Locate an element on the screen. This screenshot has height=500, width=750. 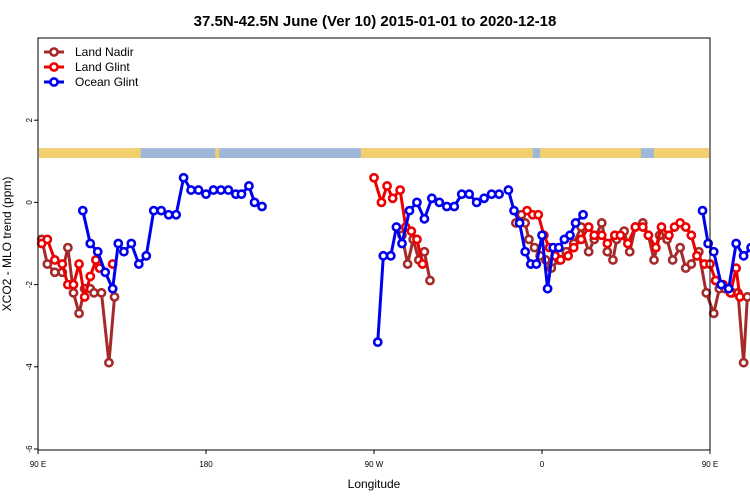
legend-label-0: Land Nadir is located at coordinates (104, 52).